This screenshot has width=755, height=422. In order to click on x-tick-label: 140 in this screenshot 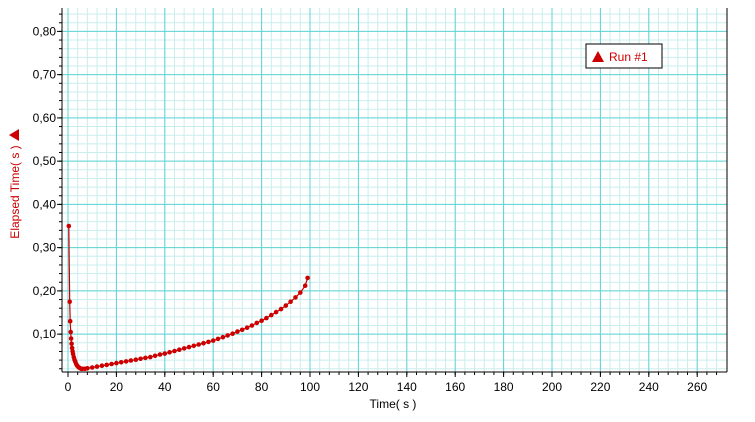, I will do `click(407, 387)`.